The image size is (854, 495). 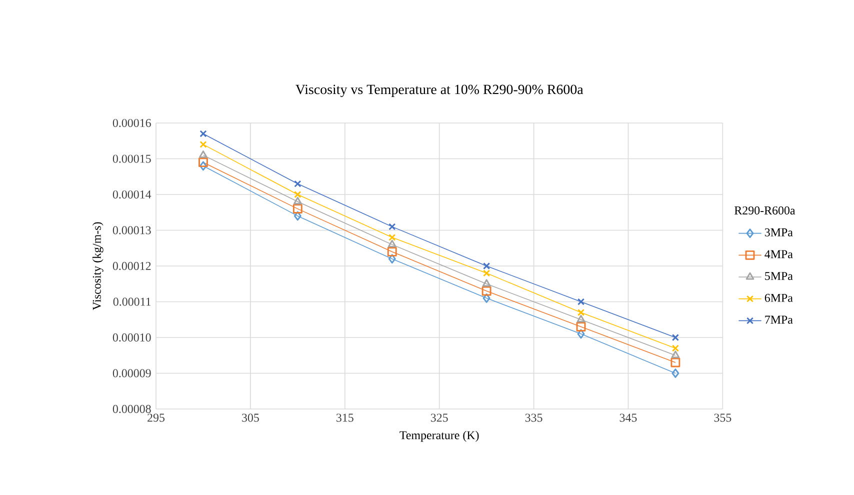 What do you see at coordinates (765, 210) in the screenshot?
I see `legend-title: R290-R600a` at bounding box center [765, 210].